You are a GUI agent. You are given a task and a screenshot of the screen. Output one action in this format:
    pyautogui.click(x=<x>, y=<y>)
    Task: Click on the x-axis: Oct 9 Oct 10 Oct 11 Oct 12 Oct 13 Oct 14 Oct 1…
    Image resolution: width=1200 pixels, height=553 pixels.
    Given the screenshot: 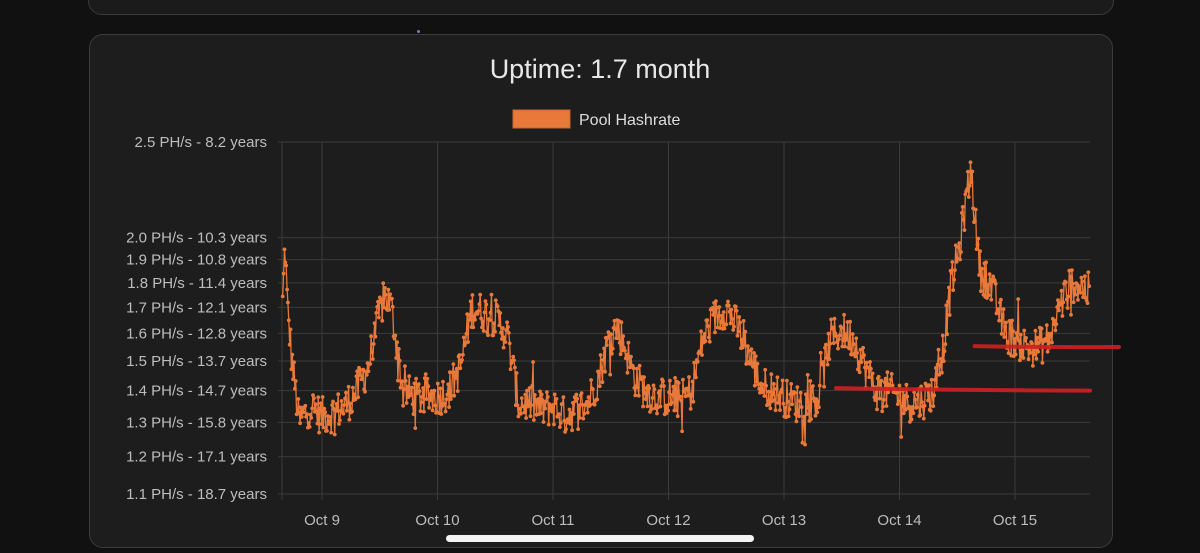 What is the action you would take?
    pyautogui.click(x=670, y=520)
    